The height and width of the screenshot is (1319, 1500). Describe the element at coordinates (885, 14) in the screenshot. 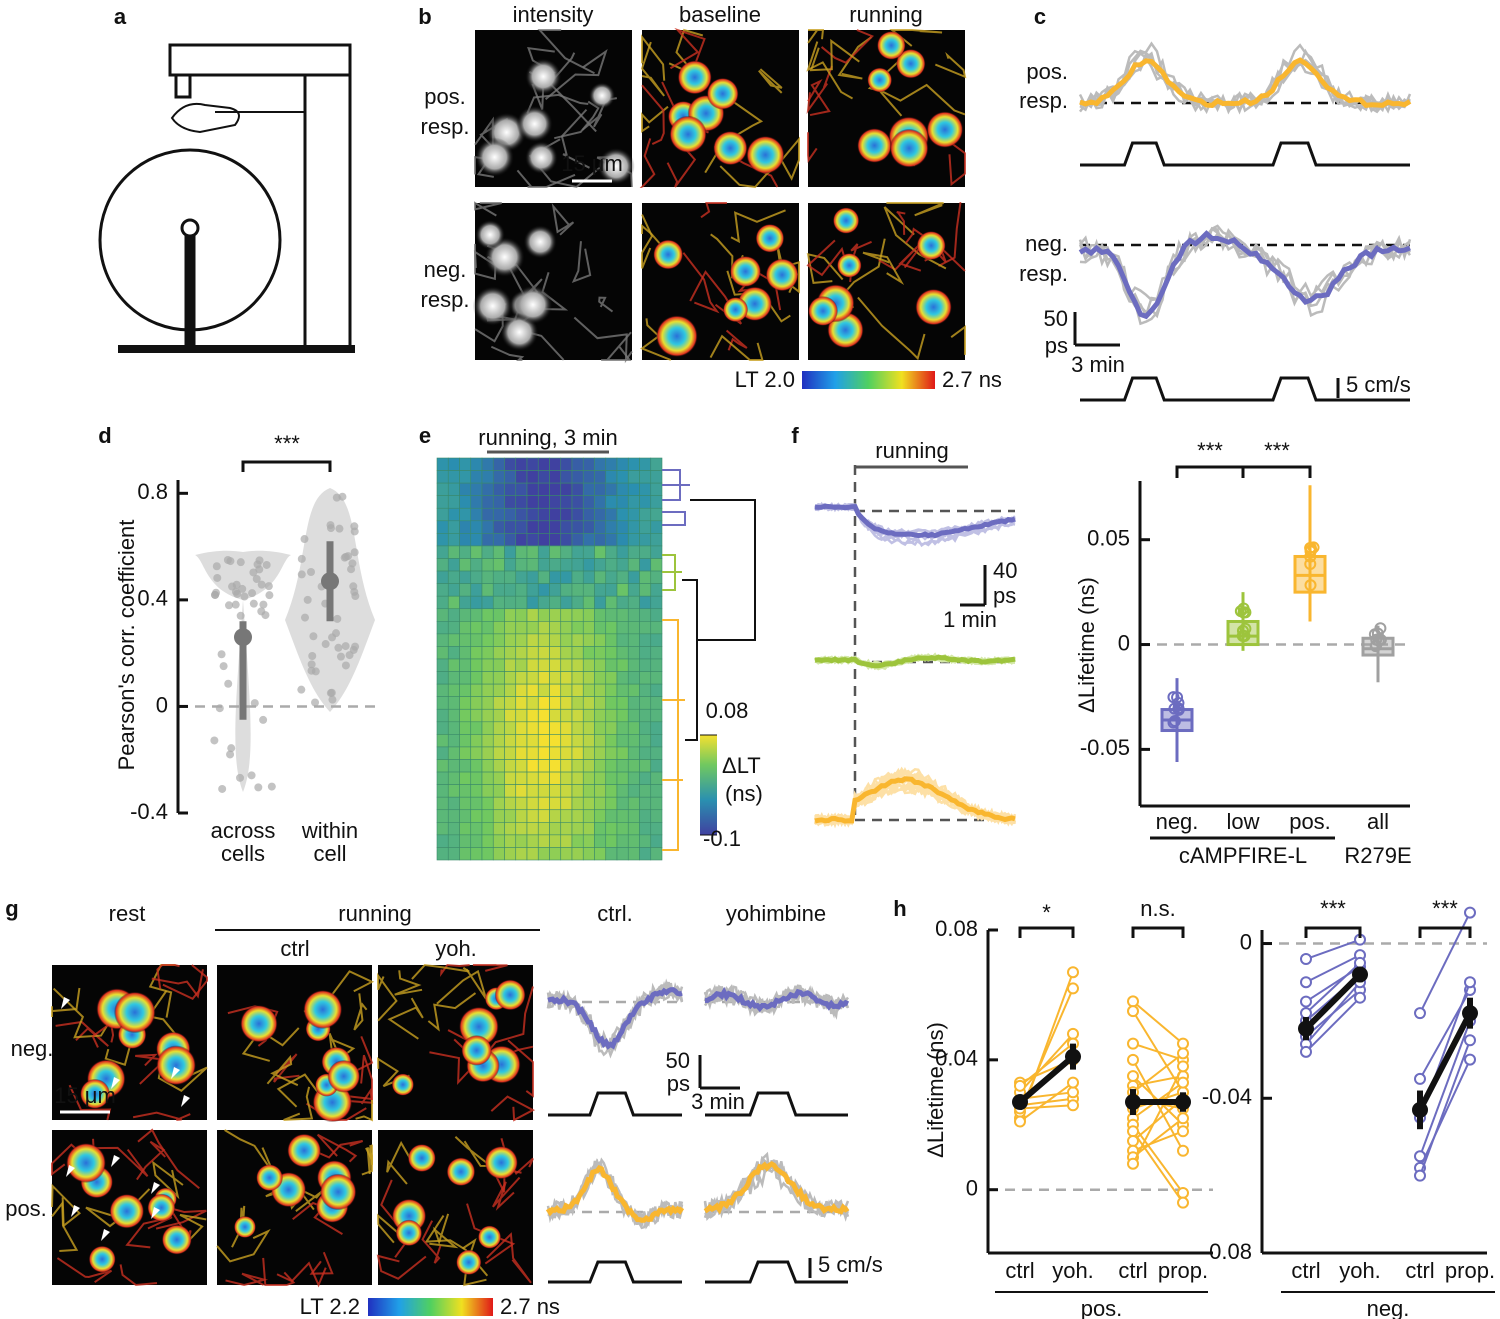

I see `column-title: running` at that location.